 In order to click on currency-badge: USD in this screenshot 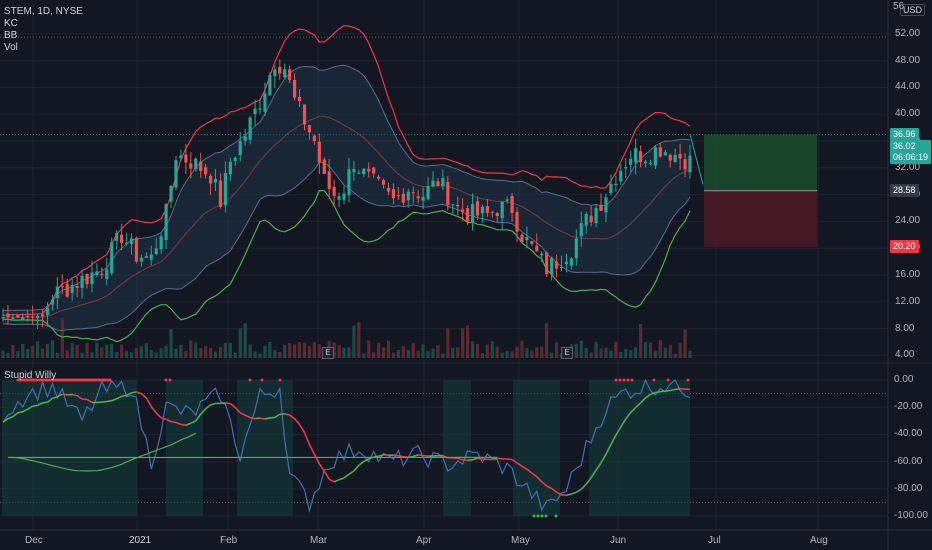, I will do `click(913, 10)`.